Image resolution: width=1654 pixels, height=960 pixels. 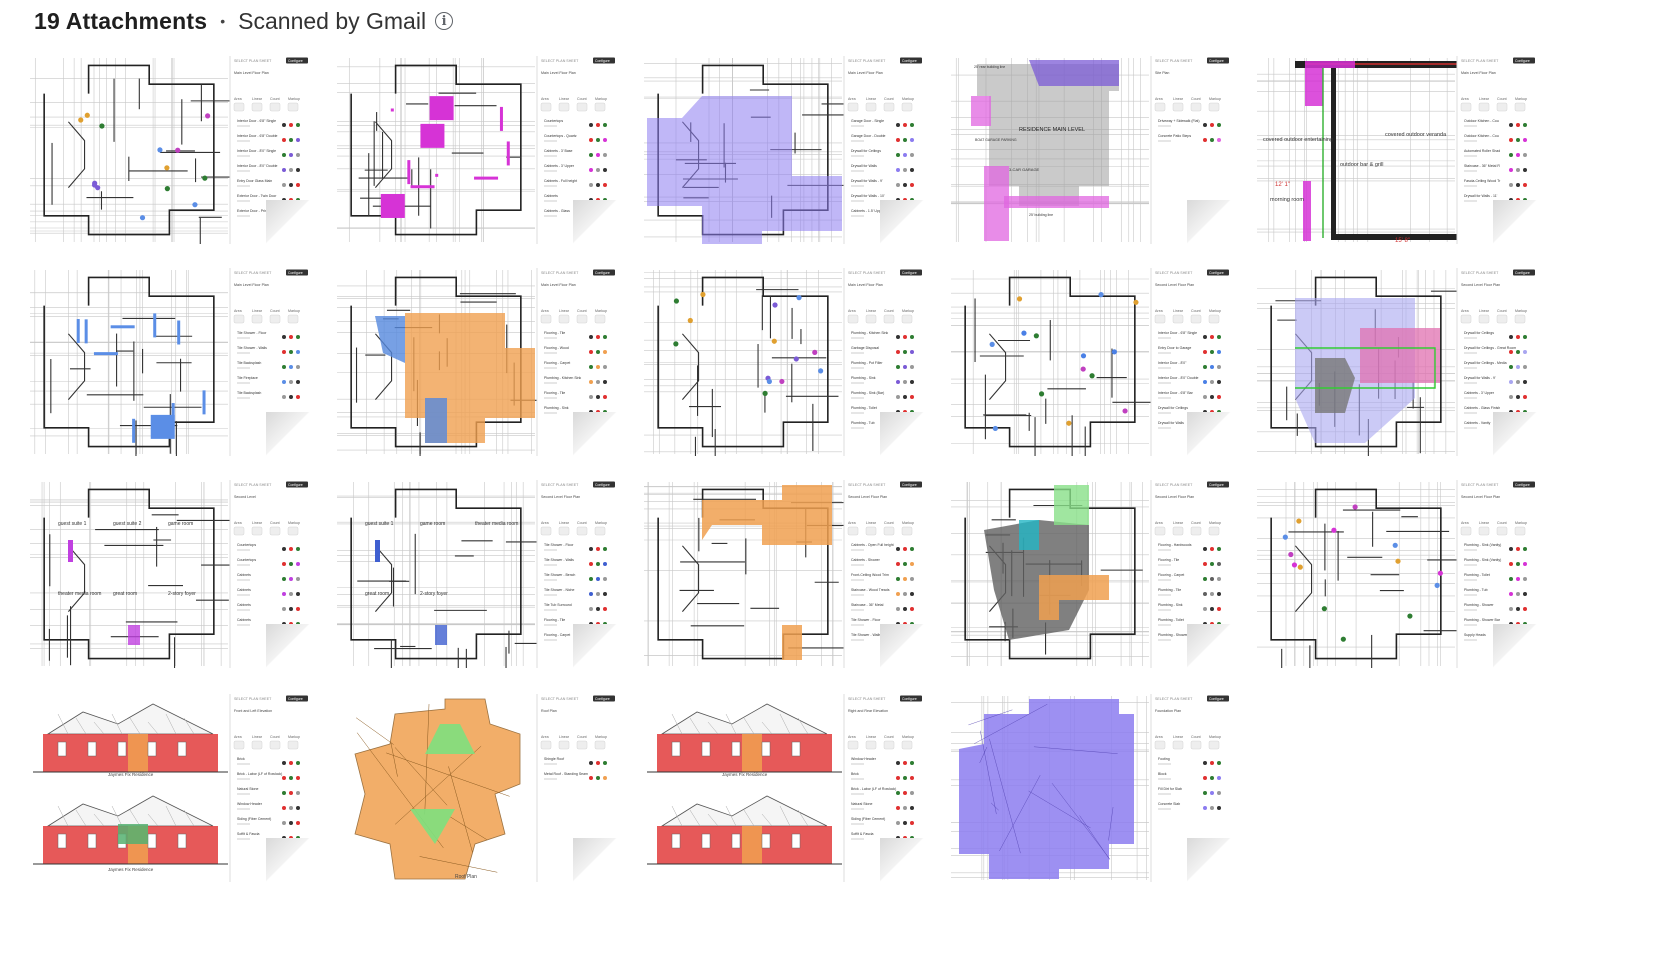 What do you see at coordinates (549, 711) in the screenshot?
I see `plan-sheet-name: Roof Plan` at bounding box center [549, 711].